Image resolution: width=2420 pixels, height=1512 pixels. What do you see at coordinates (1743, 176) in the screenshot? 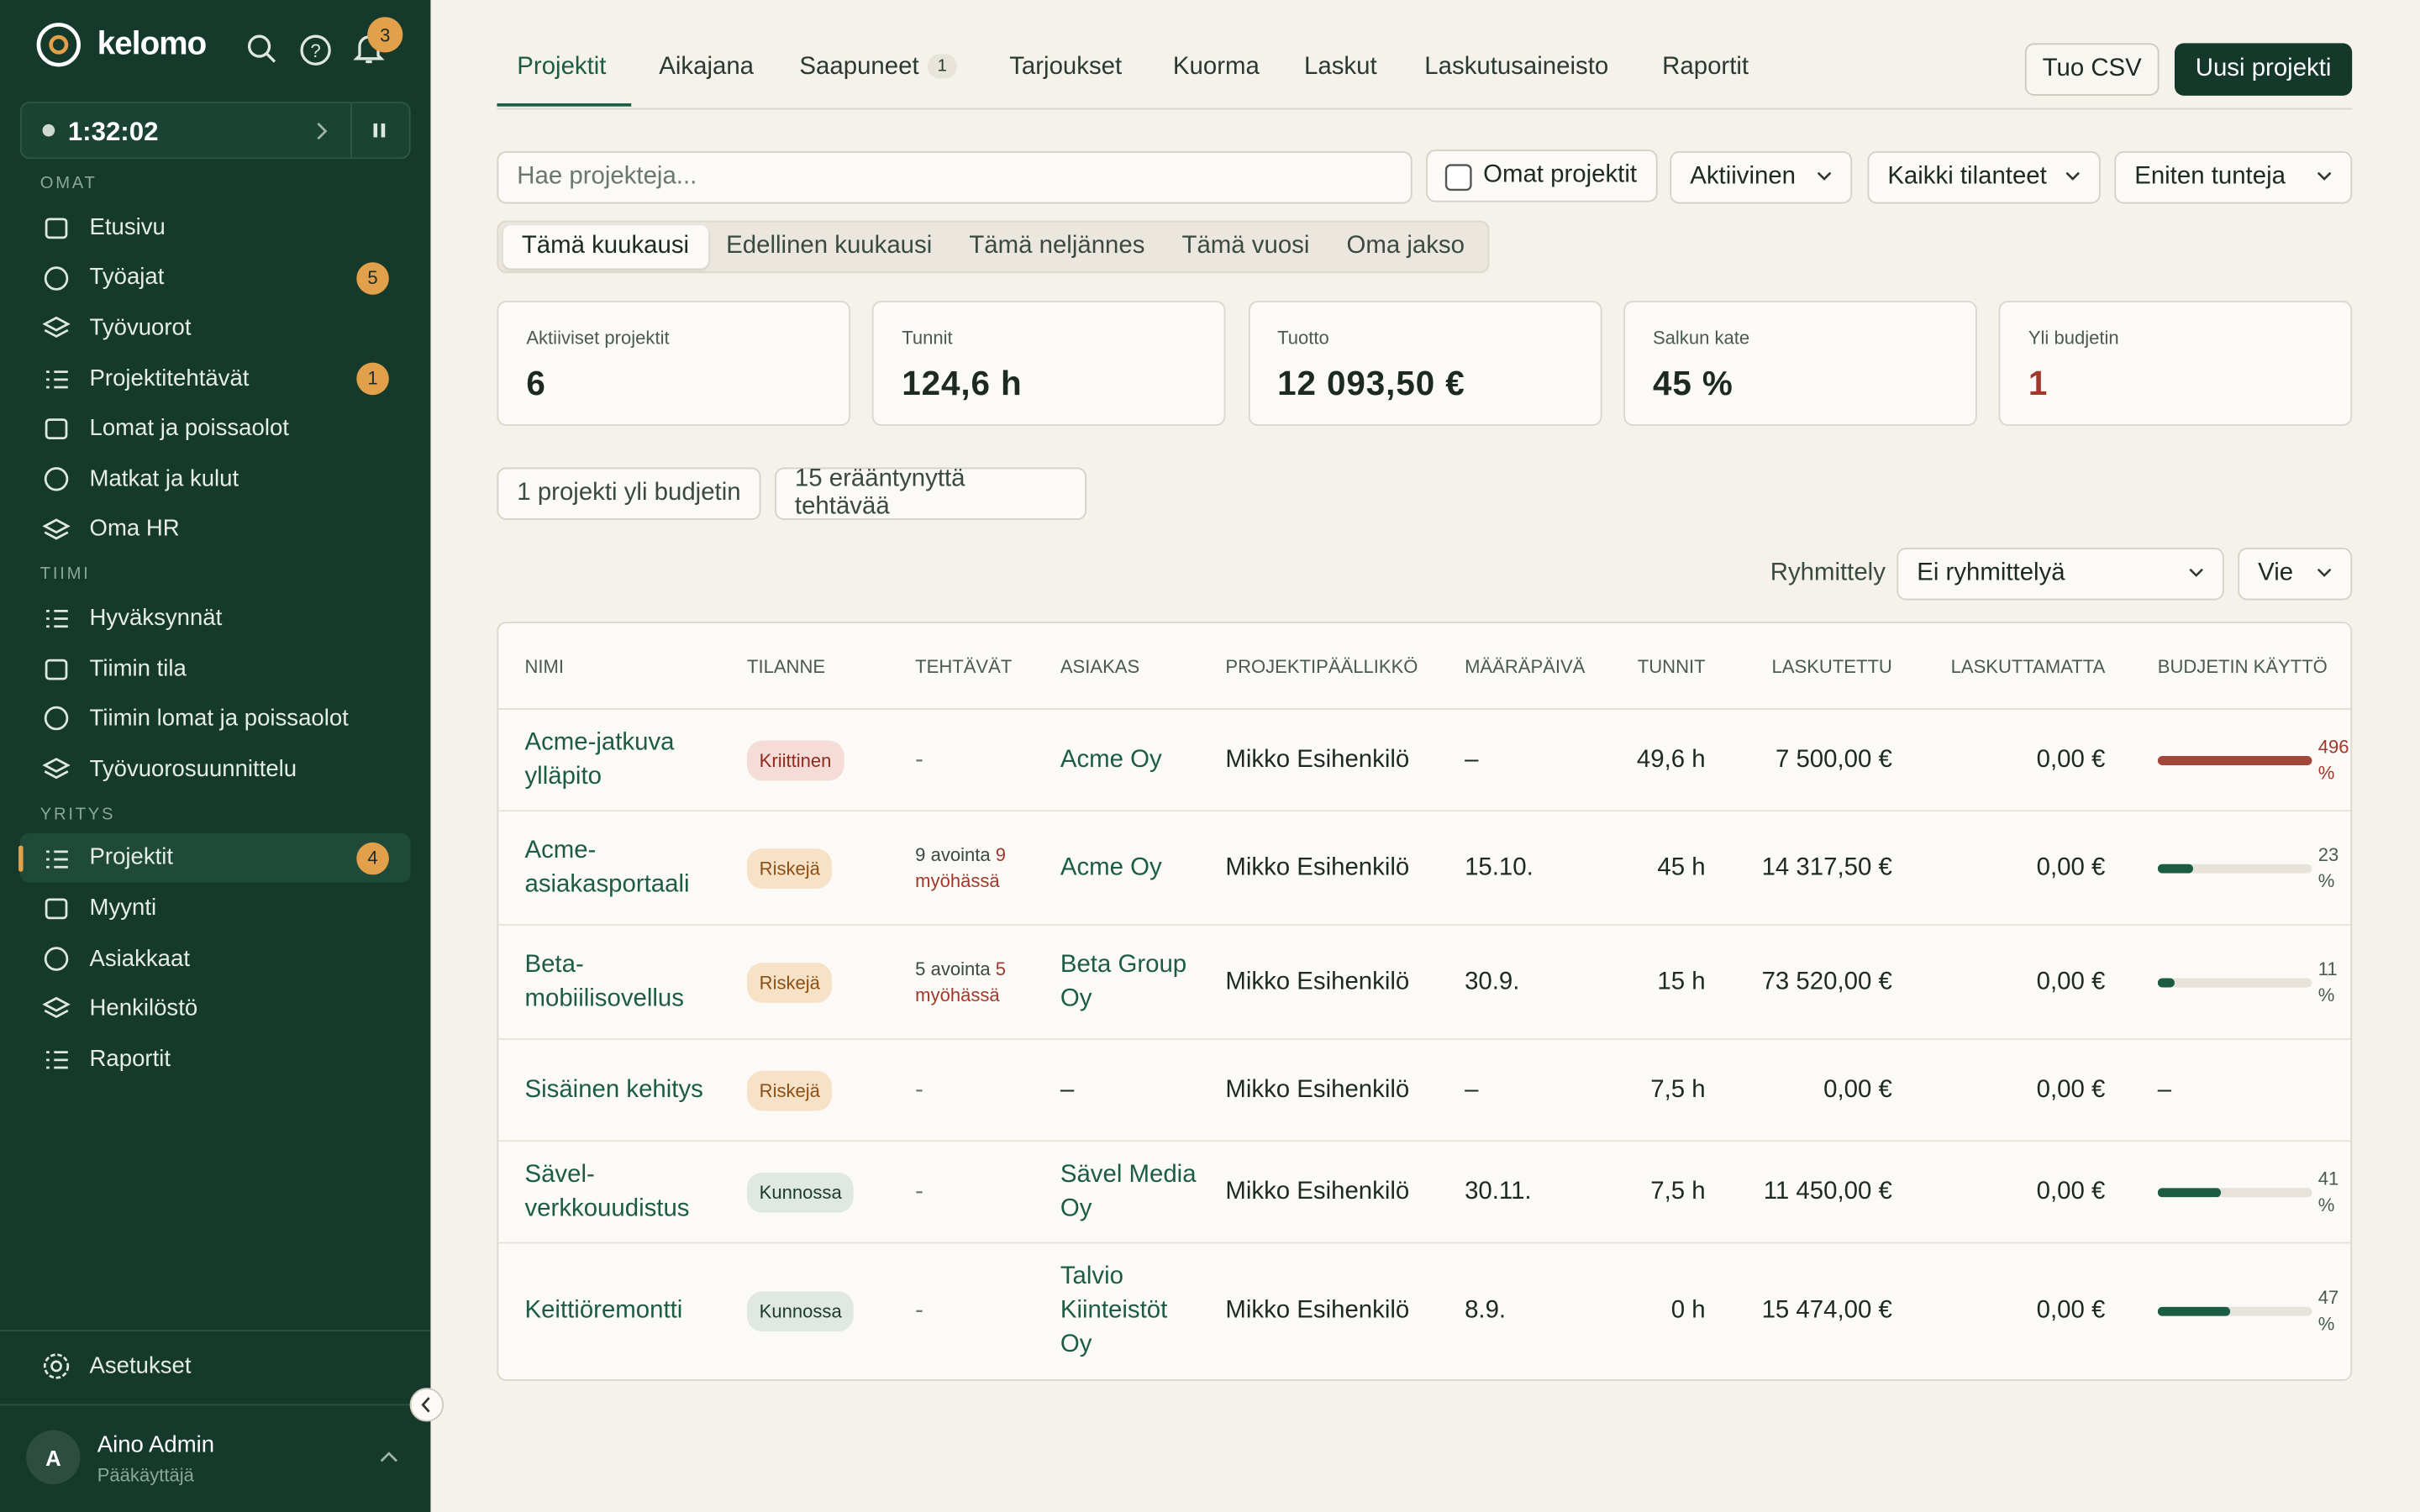
I see `filter-value: Aktiivinen` at bounding box center [1743, 176].